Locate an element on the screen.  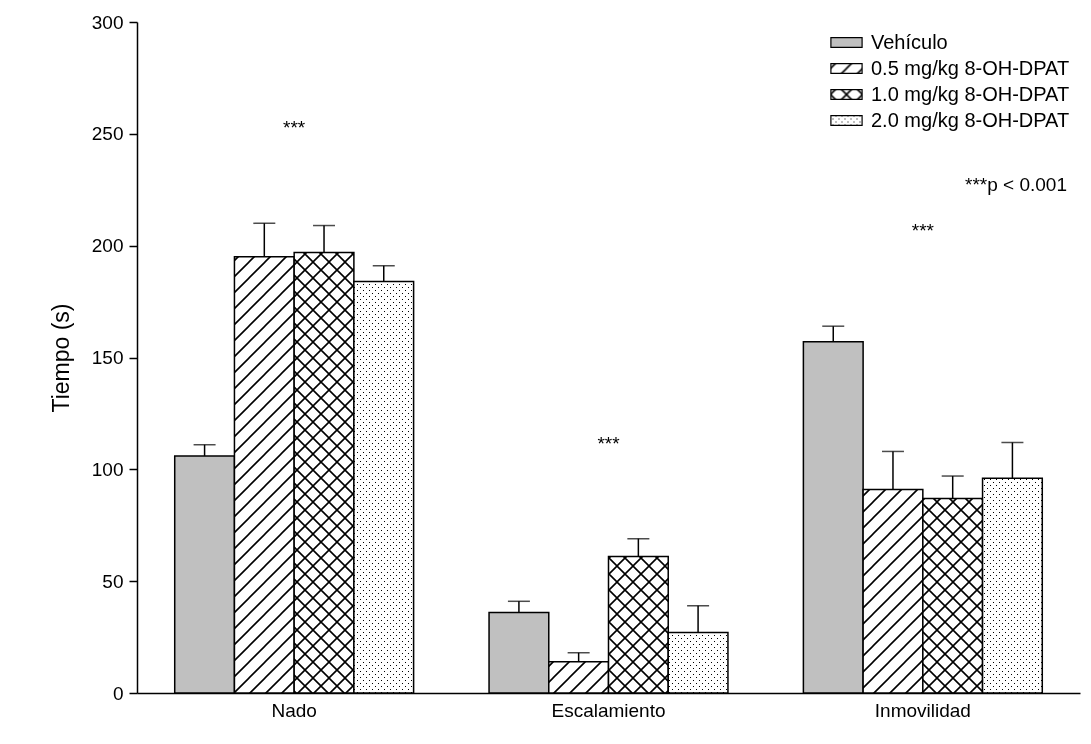
legend-label: Vehículo is located at coordinates (909, 41).